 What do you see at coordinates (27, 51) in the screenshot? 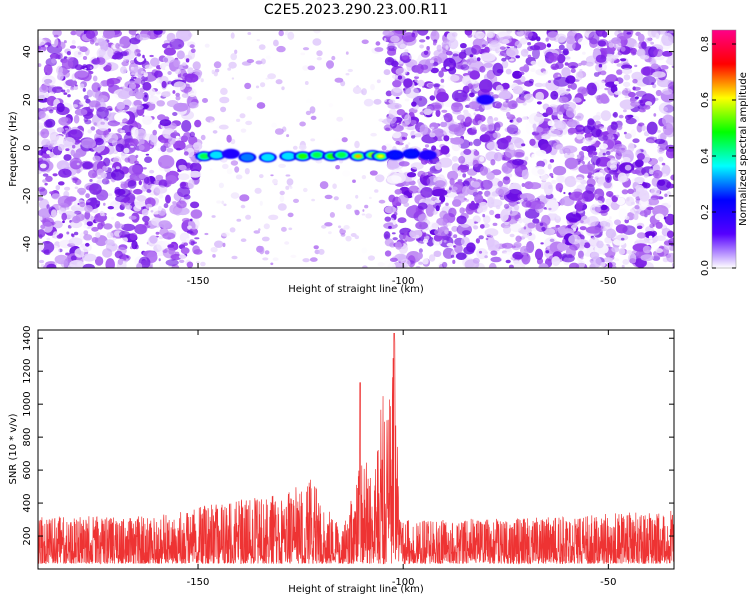
I see `heatmap-y-tick-label: 40` at bounding box center [27, 51].